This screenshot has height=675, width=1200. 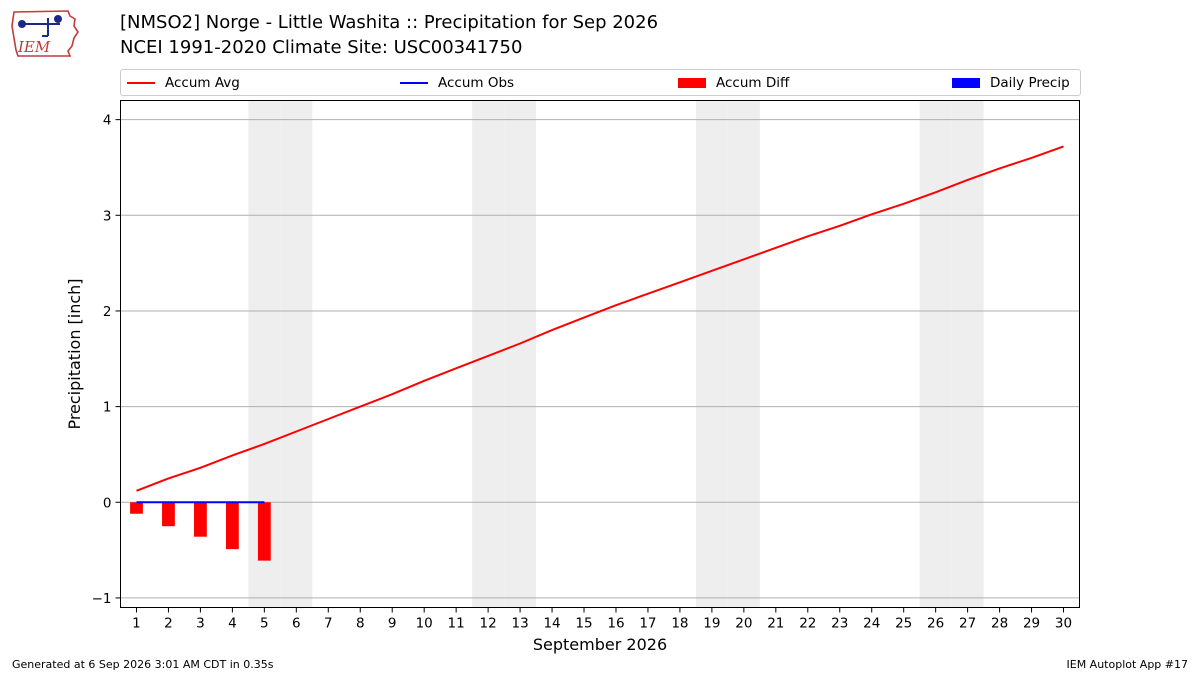 I want to click on weather-station-icon, so click(x=40, y=26).